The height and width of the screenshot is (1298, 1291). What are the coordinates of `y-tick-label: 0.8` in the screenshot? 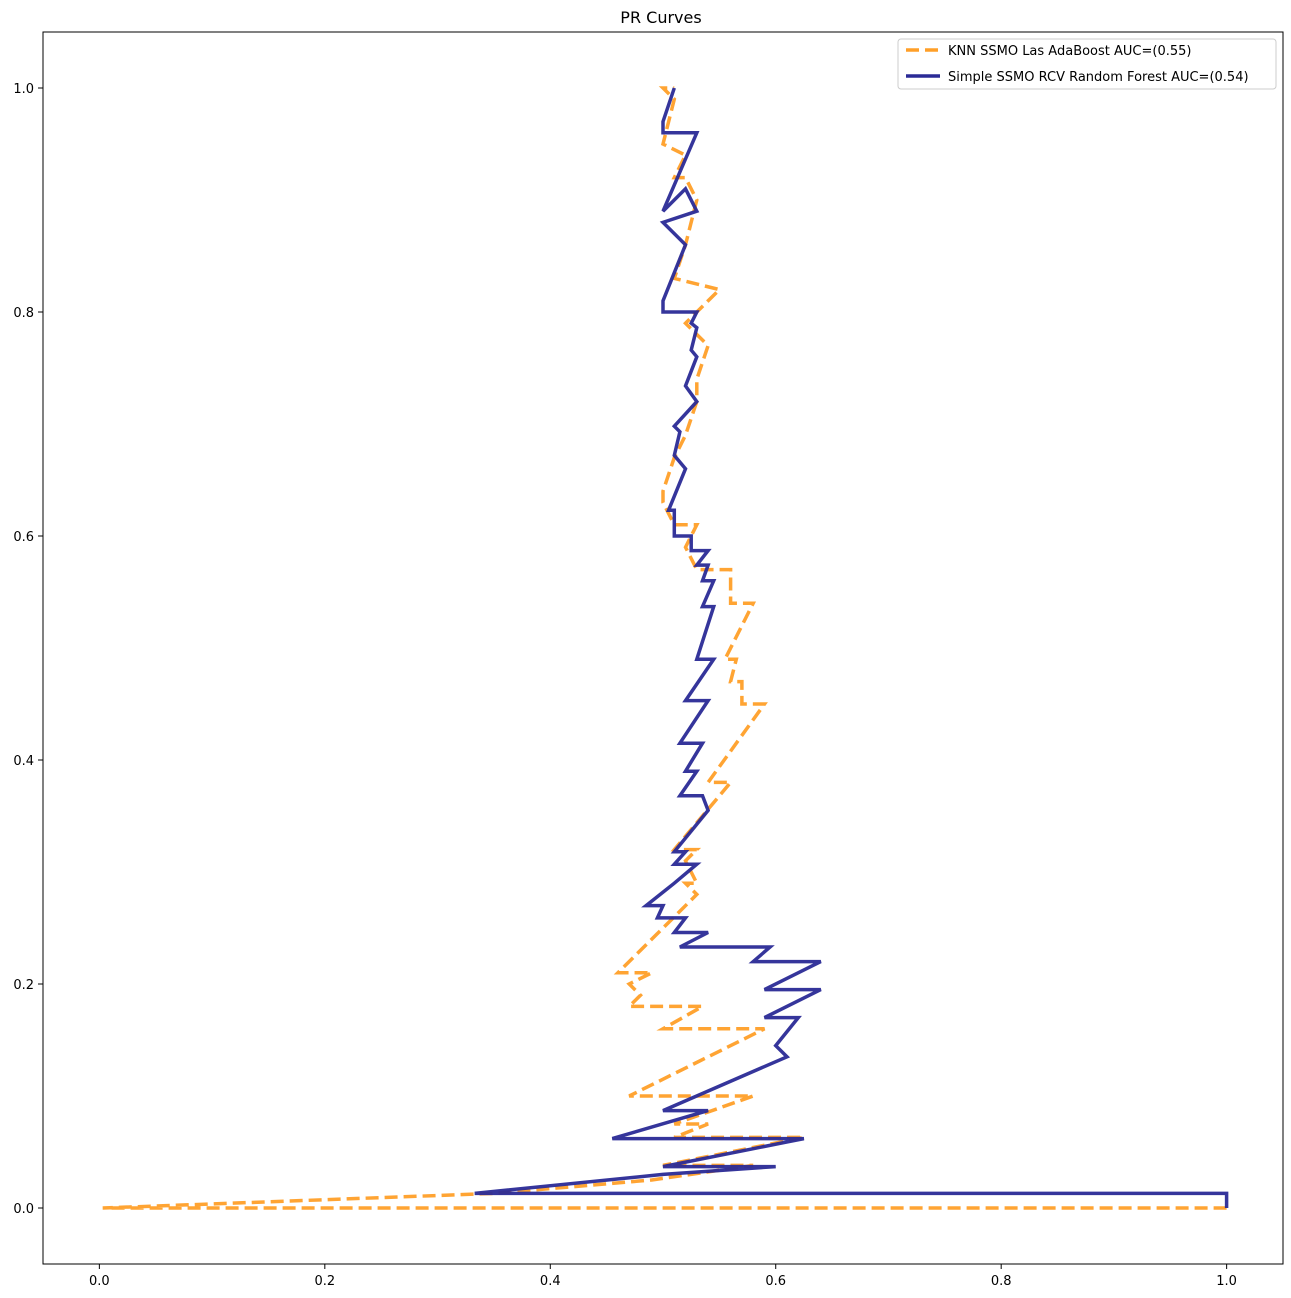 It's located at (23, 313).